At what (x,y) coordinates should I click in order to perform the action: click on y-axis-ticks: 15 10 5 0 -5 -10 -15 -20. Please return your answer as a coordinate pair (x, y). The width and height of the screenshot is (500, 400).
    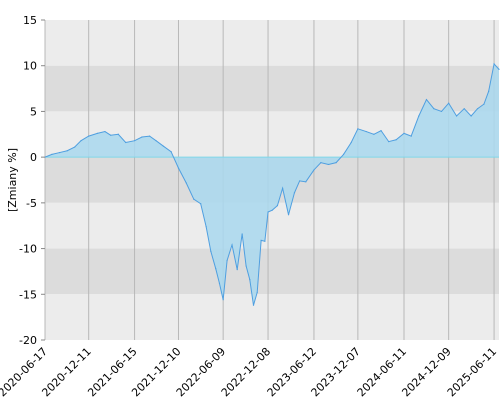
    Looking at the image, I should click on (32, 180).